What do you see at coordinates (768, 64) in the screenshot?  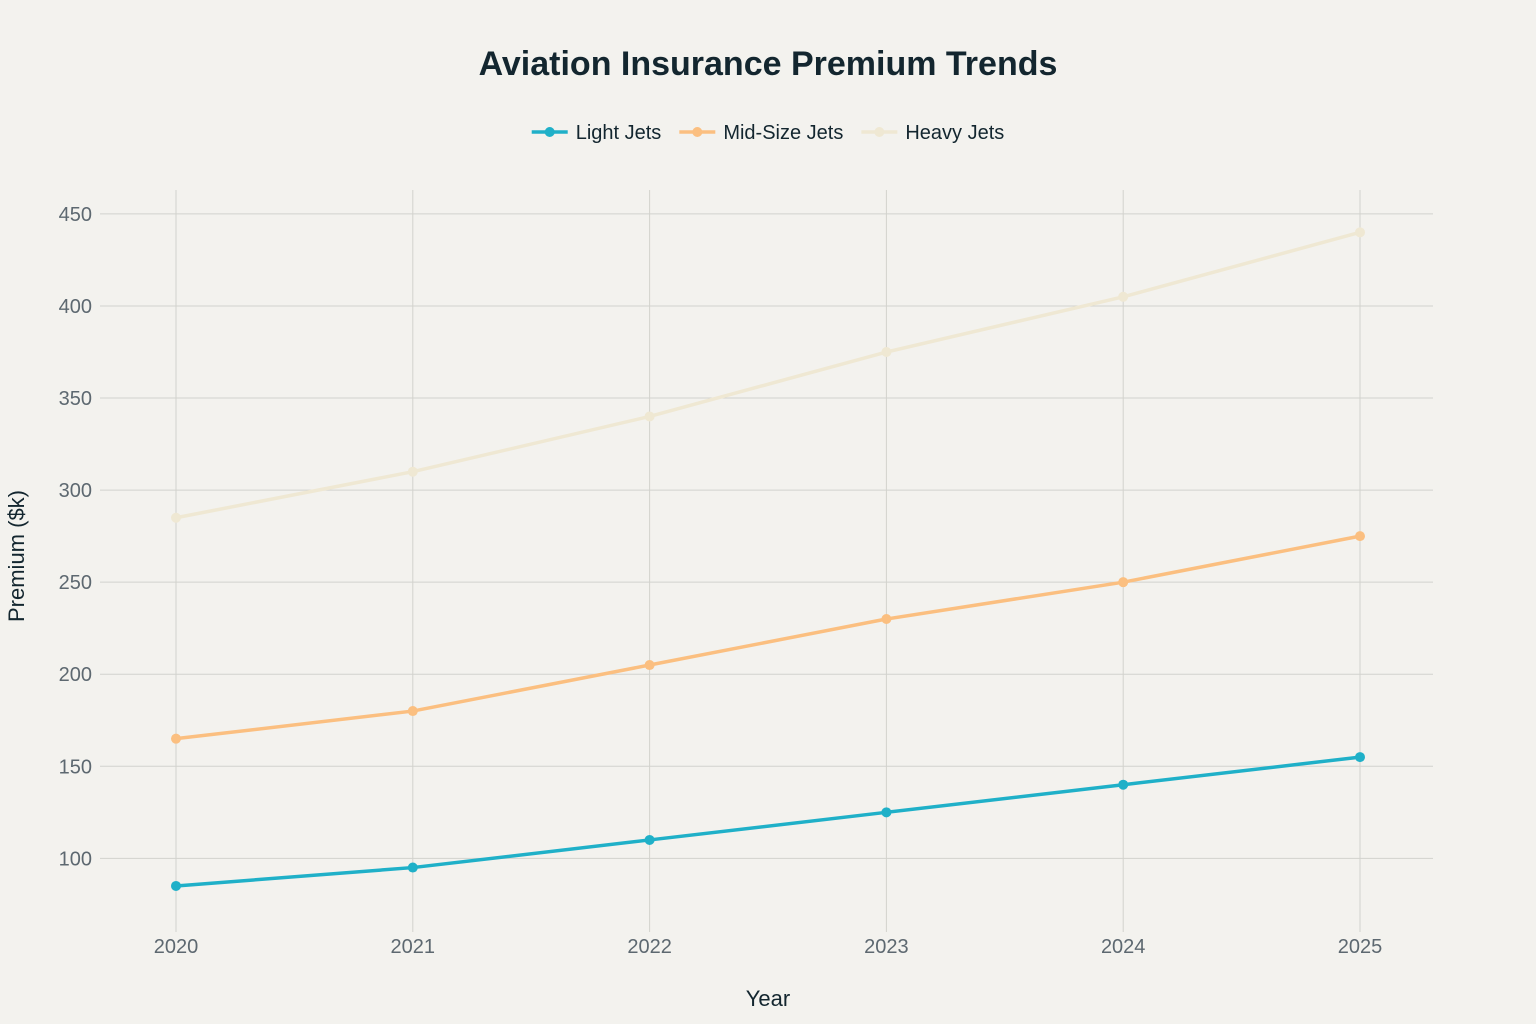 I see `chart-title: Aviation Insurance Premium Trends` at bounding box center [768, 64].